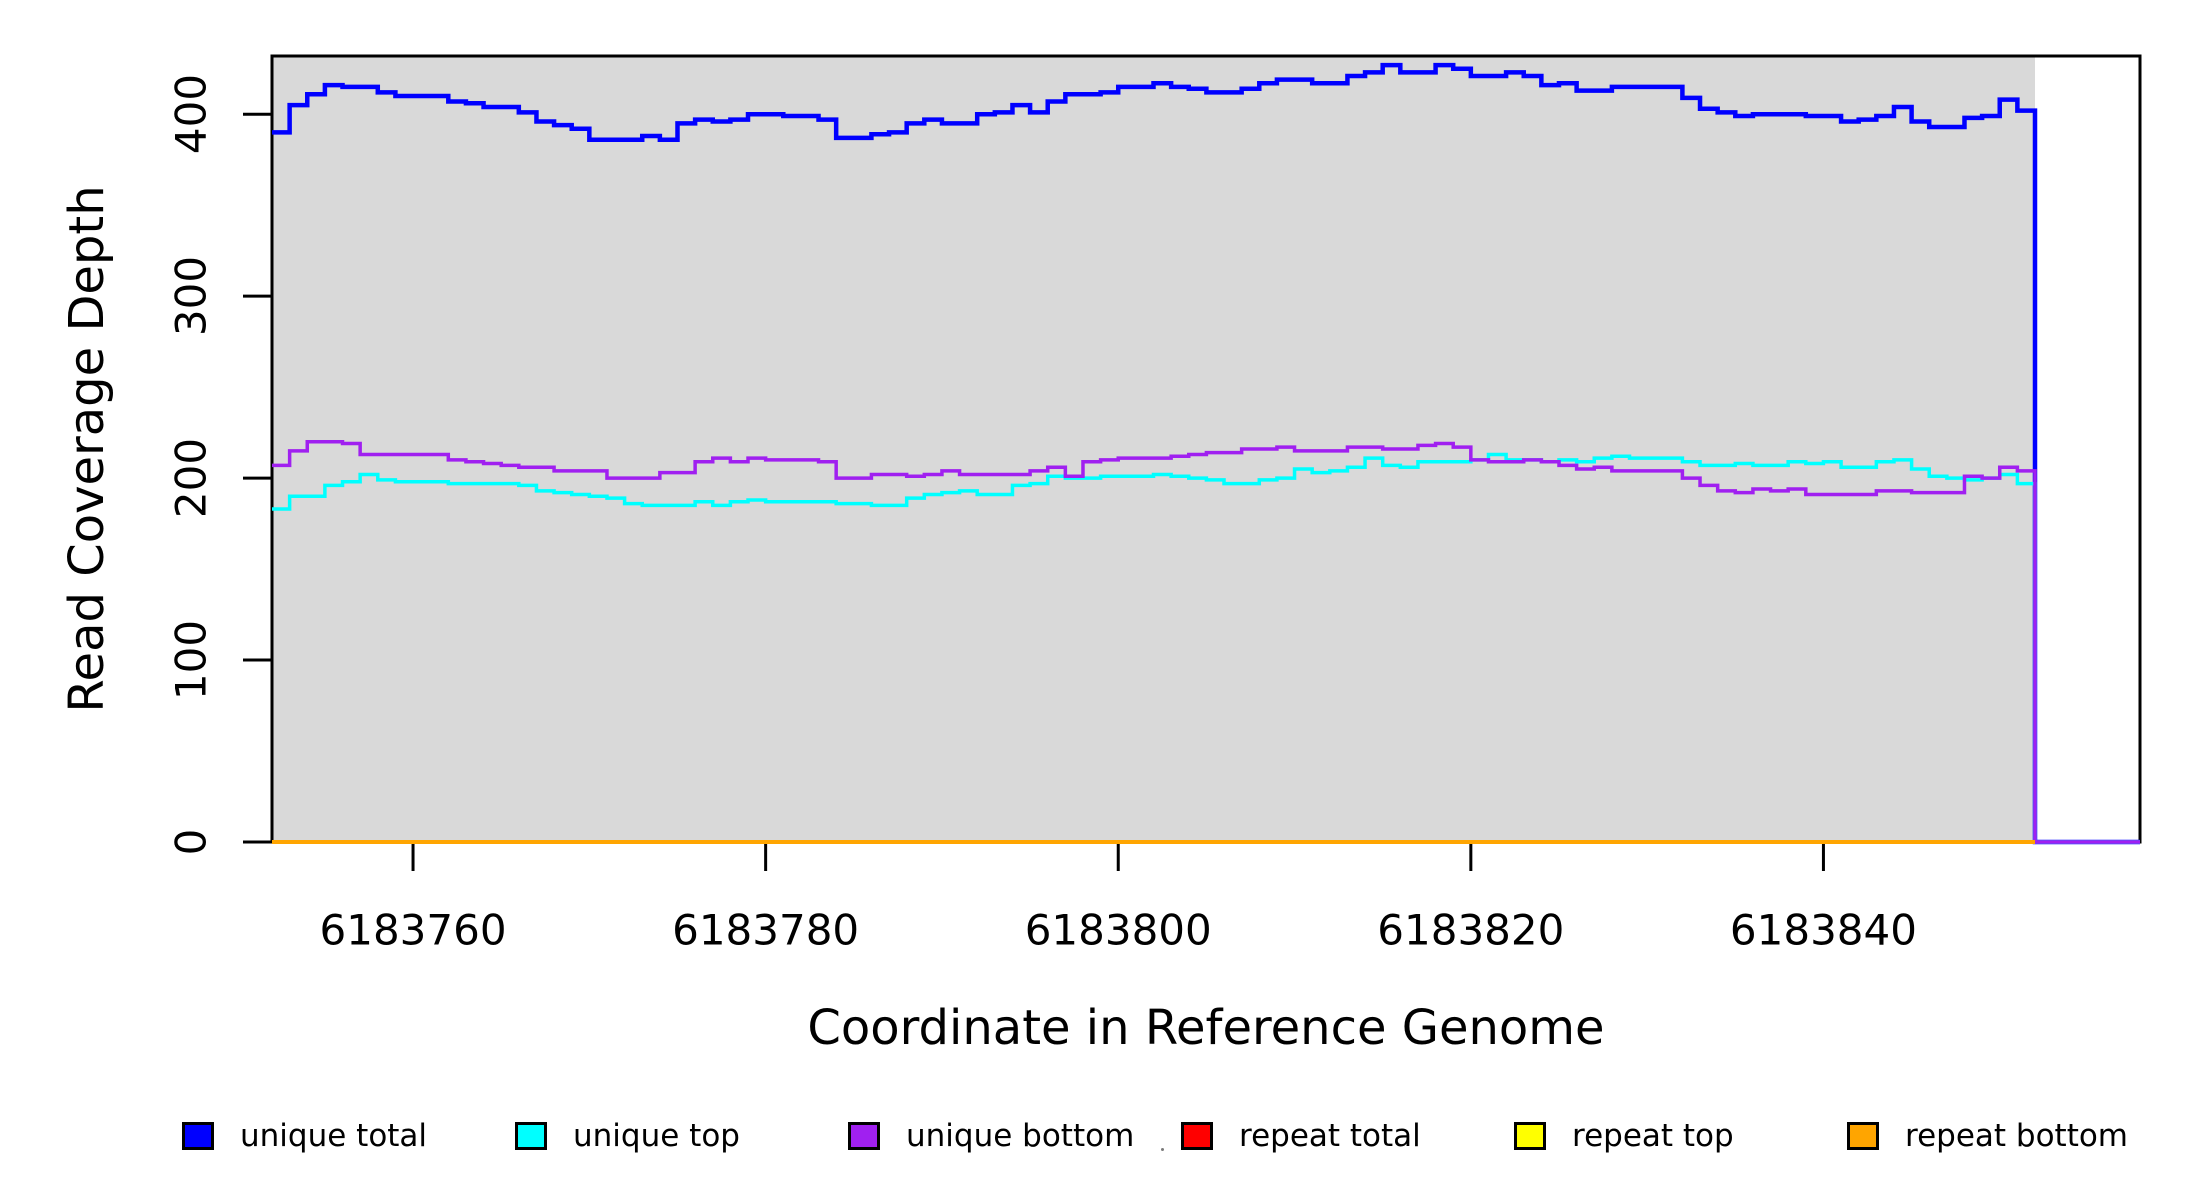 The width and height of the screenshot is (2200, 1200). What do you see at coordinates (198, 1136) in the screenshot?
I see `legend-swatch-unique-total` at bounding box center [198, 1136].